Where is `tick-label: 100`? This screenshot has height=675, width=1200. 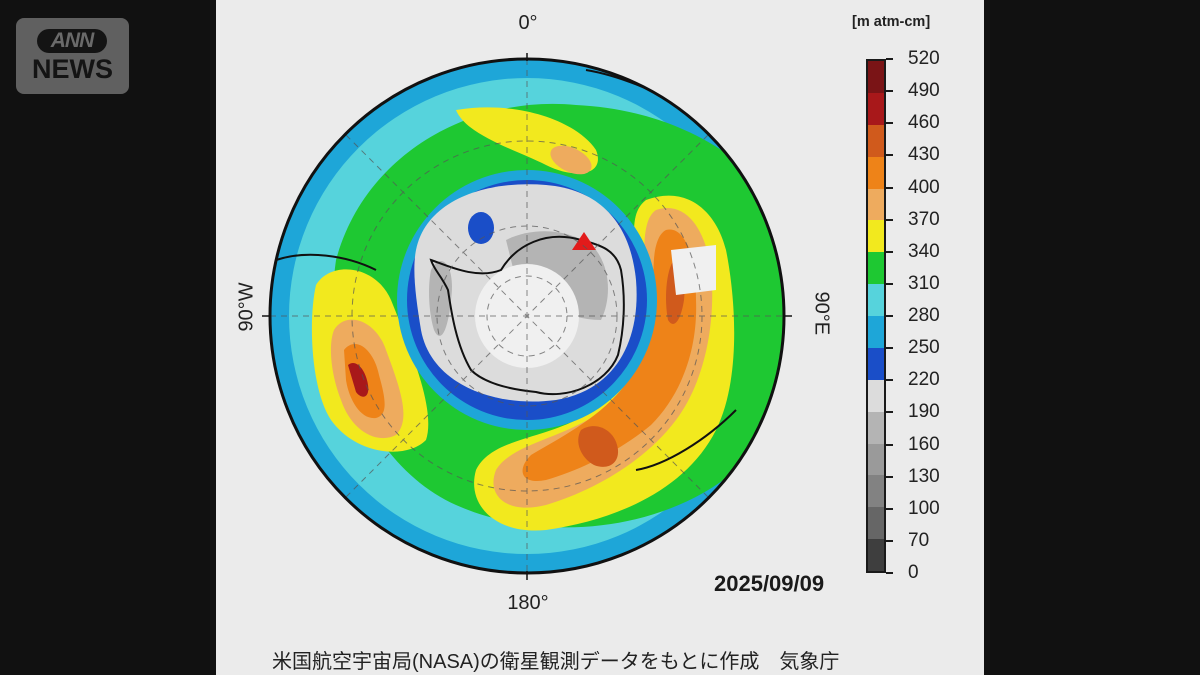 tick-label: 100 is located at coordinates (924, 508).